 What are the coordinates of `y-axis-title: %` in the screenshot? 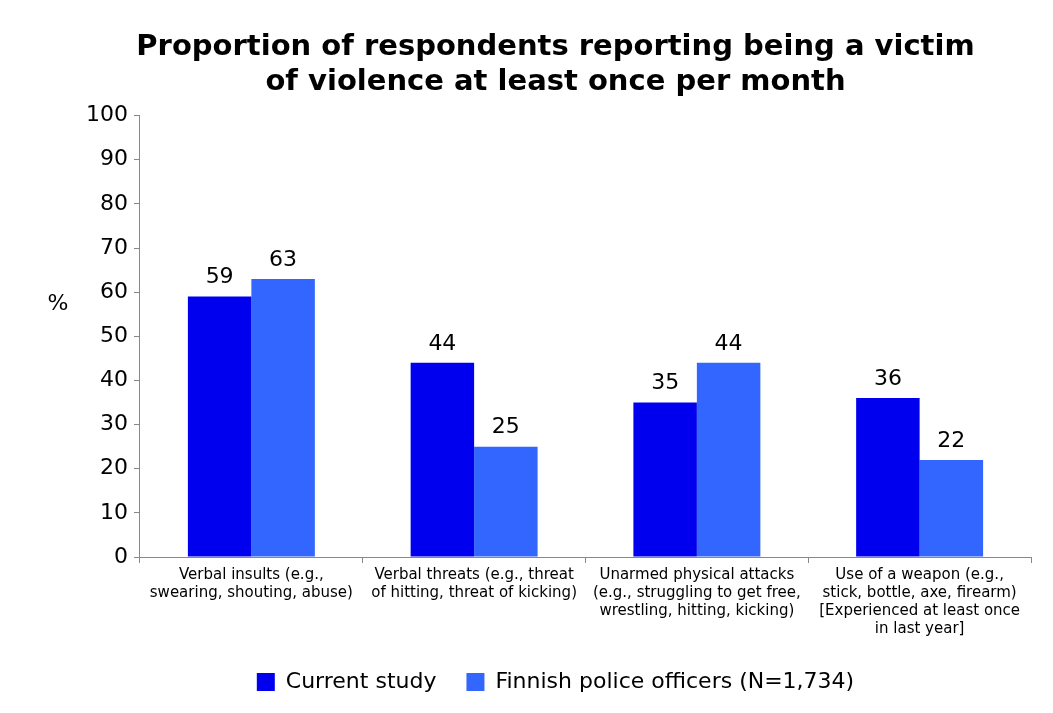 It's located at (58, 303).